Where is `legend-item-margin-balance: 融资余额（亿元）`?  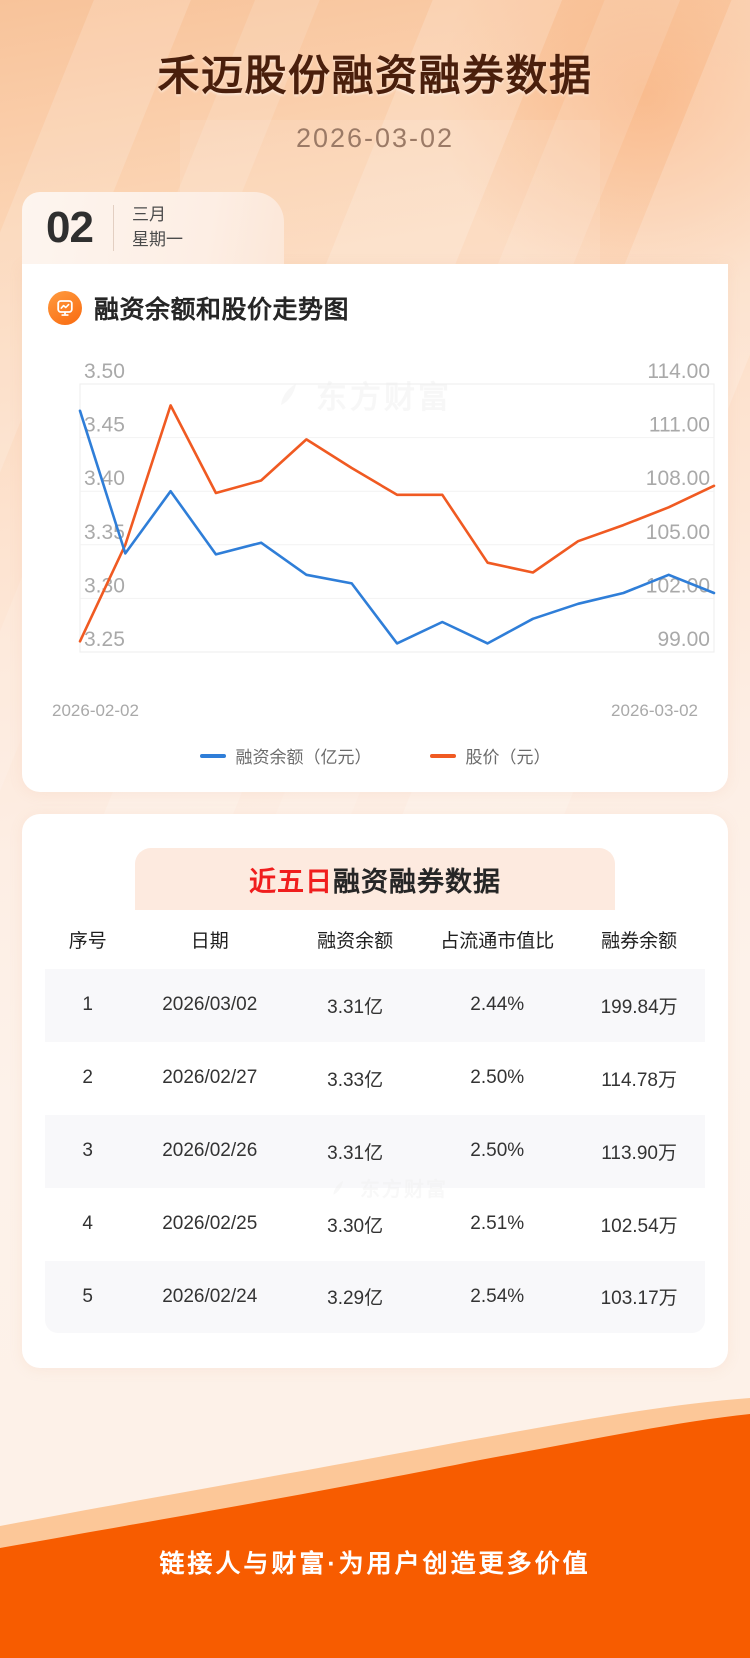 legend-item-margin-balance: 融资余额（亿元） is located at coordinates (285, 755).